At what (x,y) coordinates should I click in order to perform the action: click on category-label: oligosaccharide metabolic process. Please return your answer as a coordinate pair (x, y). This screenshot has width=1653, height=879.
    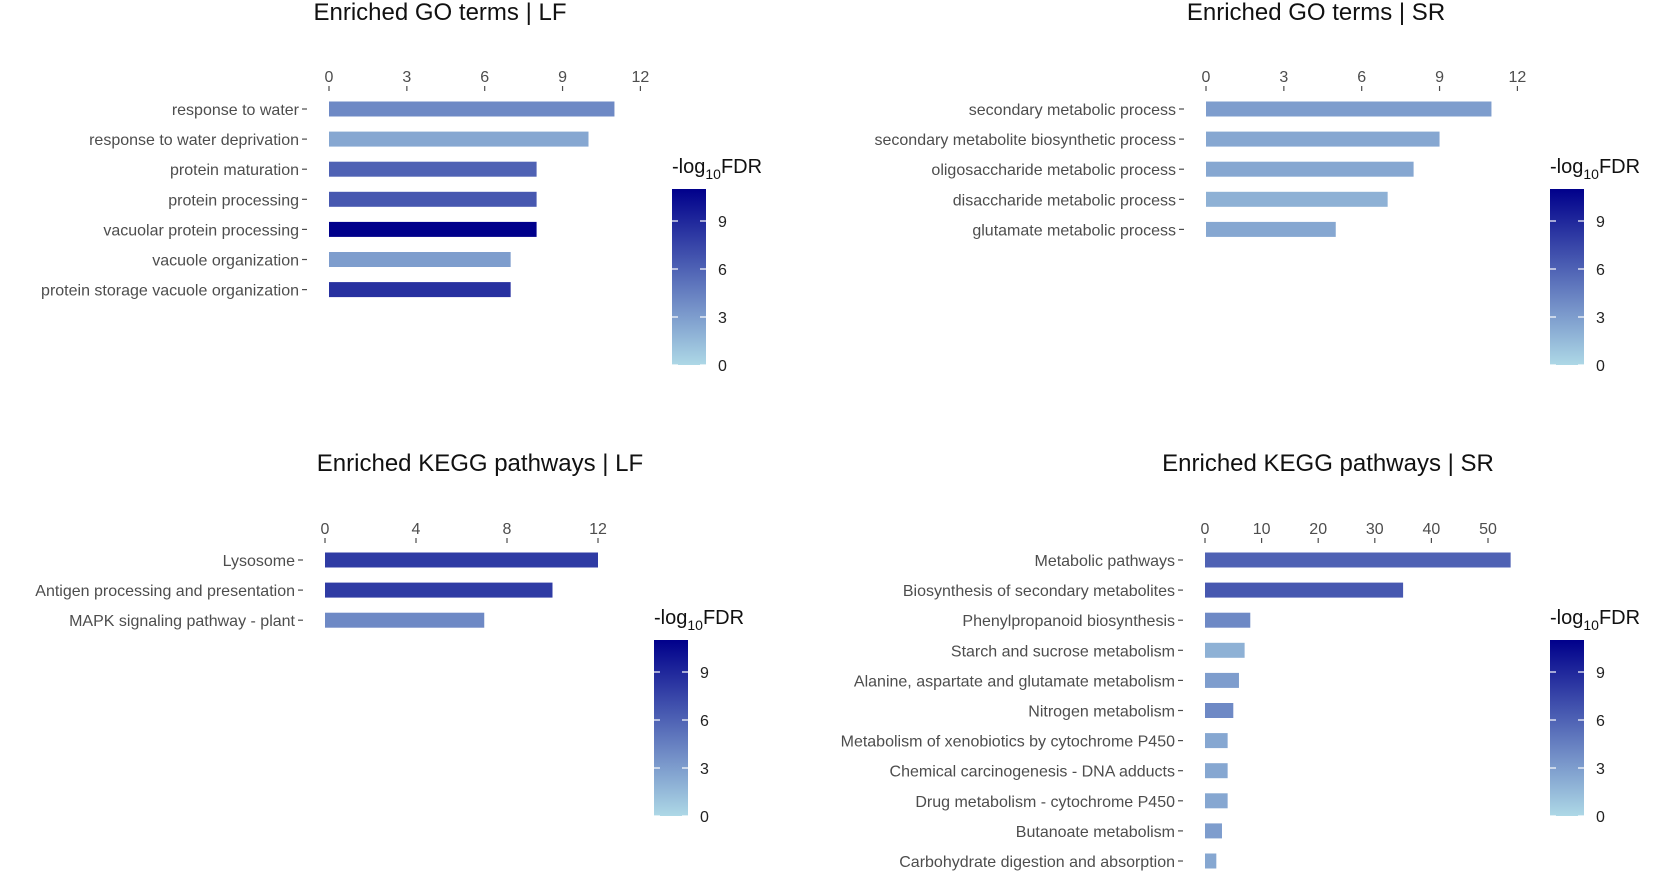
    Looking at the image, I should click on (1053, 170).